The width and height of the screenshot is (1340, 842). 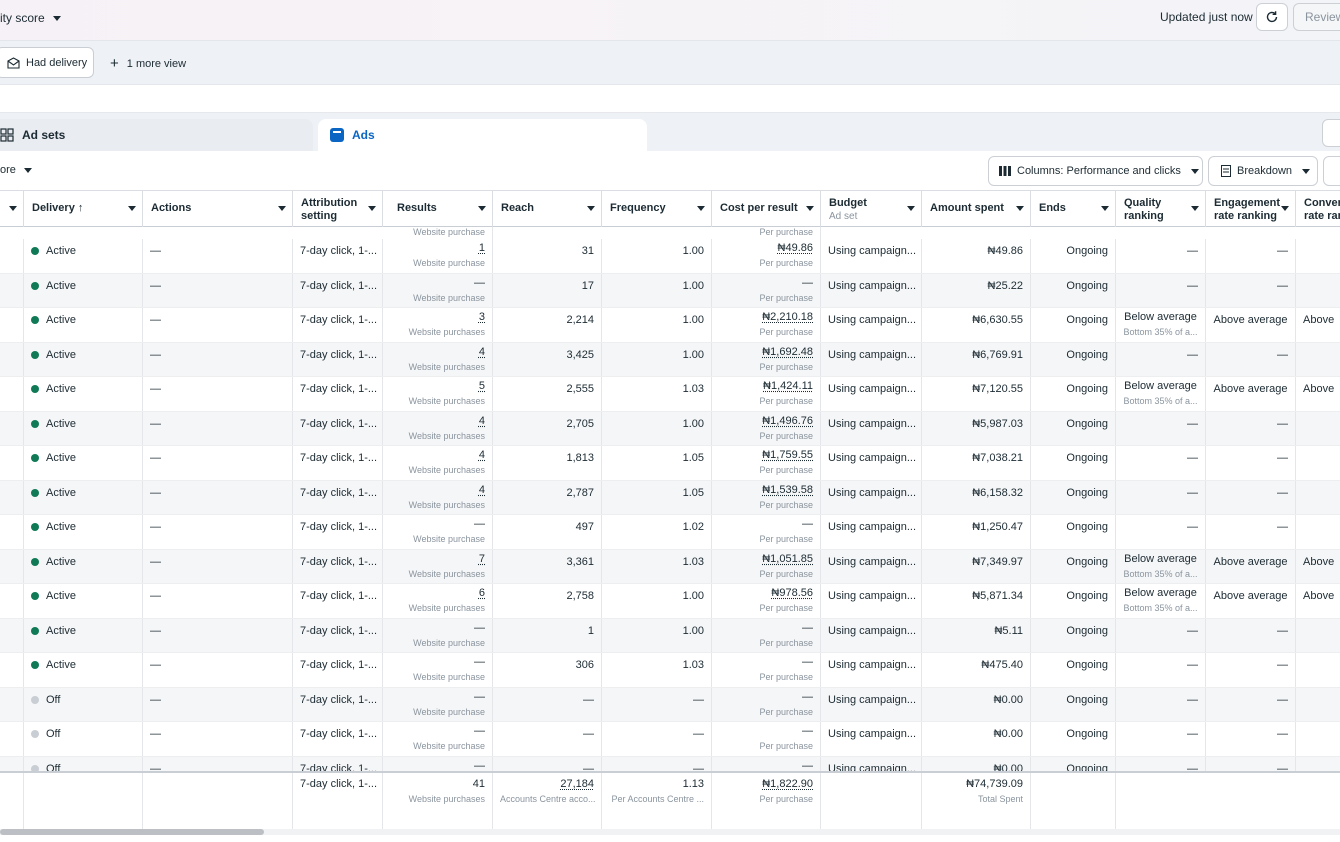 I want to click on cpr-value: ₦2,210.18, so click(x=766, y=317).